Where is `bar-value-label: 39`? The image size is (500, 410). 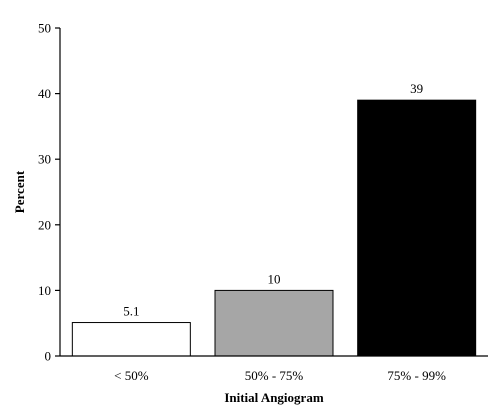
bar-value-label: 39 is located at coordinates (416, 88).